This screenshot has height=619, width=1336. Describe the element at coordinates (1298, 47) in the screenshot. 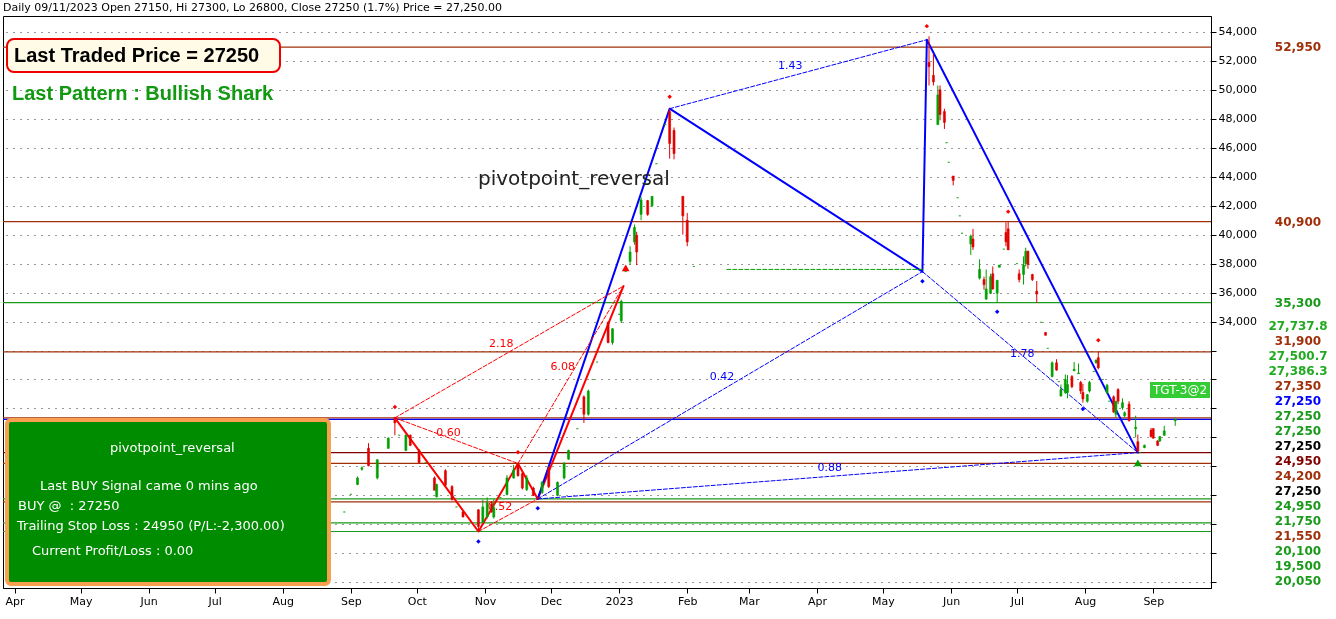

I see `ref-line-label: 52,950` at that location.